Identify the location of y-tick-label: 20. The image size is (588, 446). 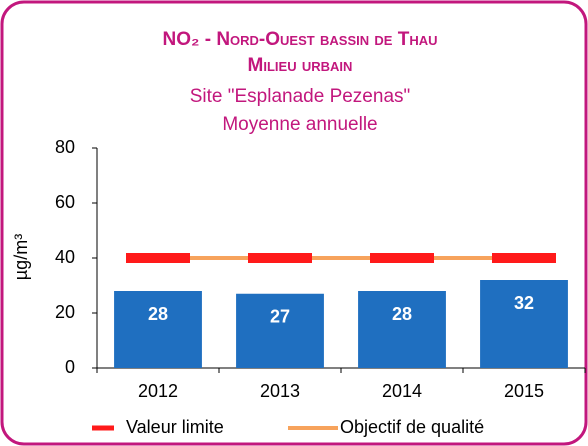
(65, 312).